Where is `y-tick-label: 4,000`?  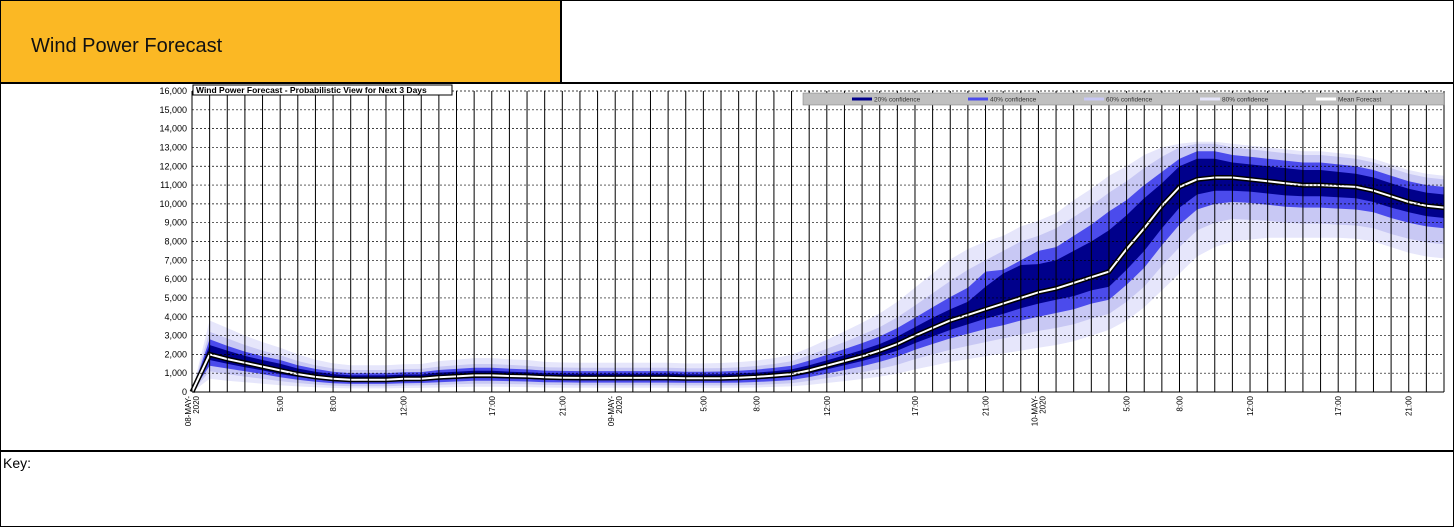 y-tick-label: 4,000 is located at coordinates (175, 317).